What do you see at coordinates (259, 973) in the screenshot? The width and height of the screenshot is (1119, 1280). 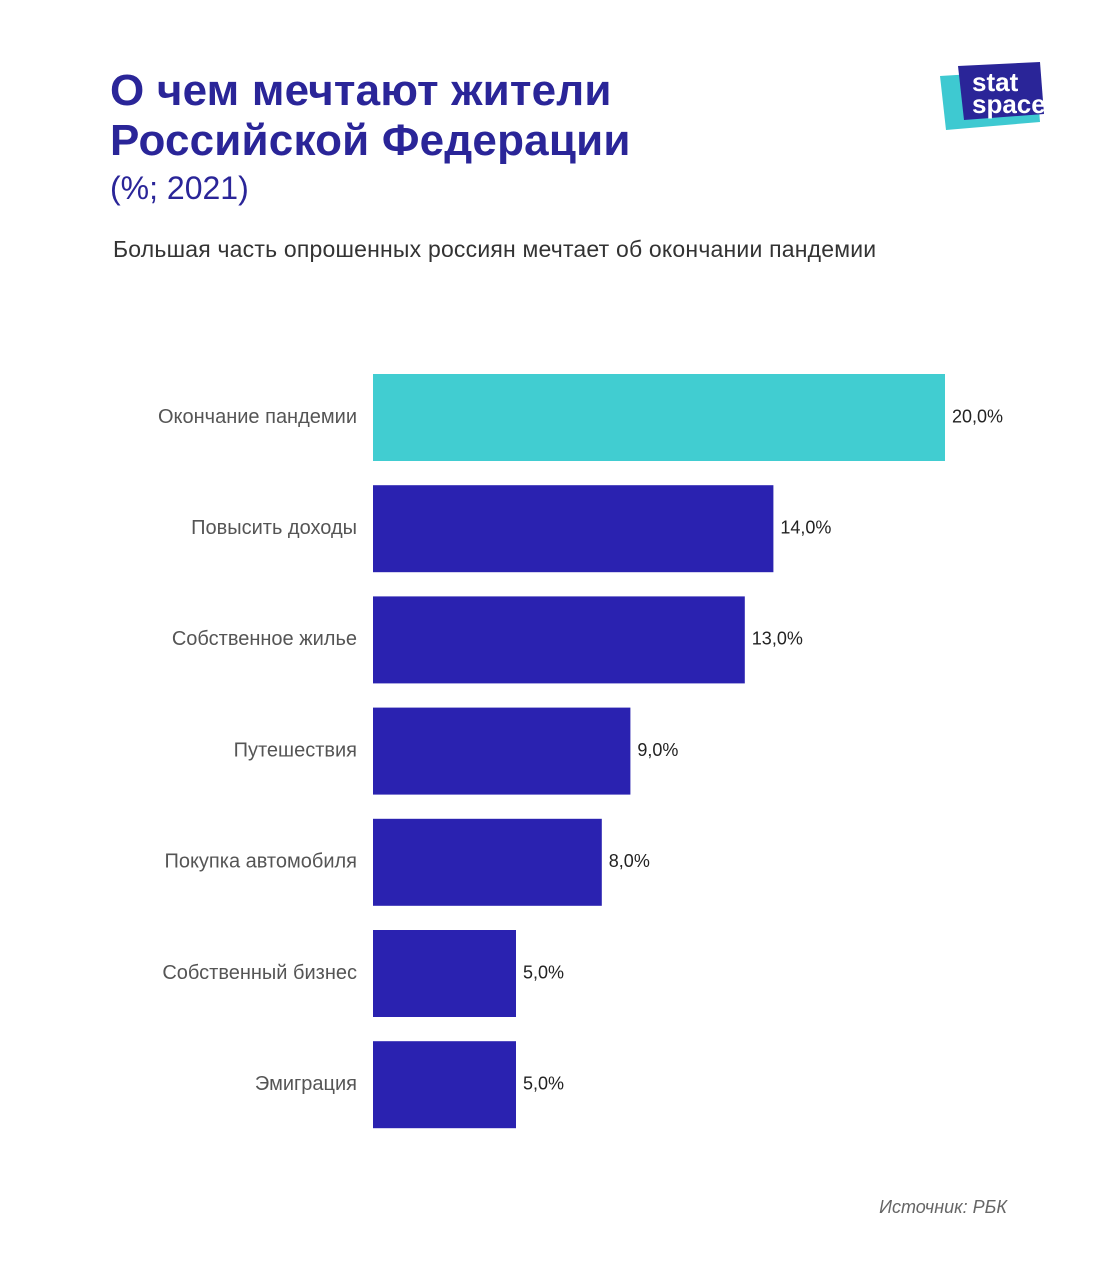 I see `category-label: Собственный бизнес` at bounding box center [259, 973].